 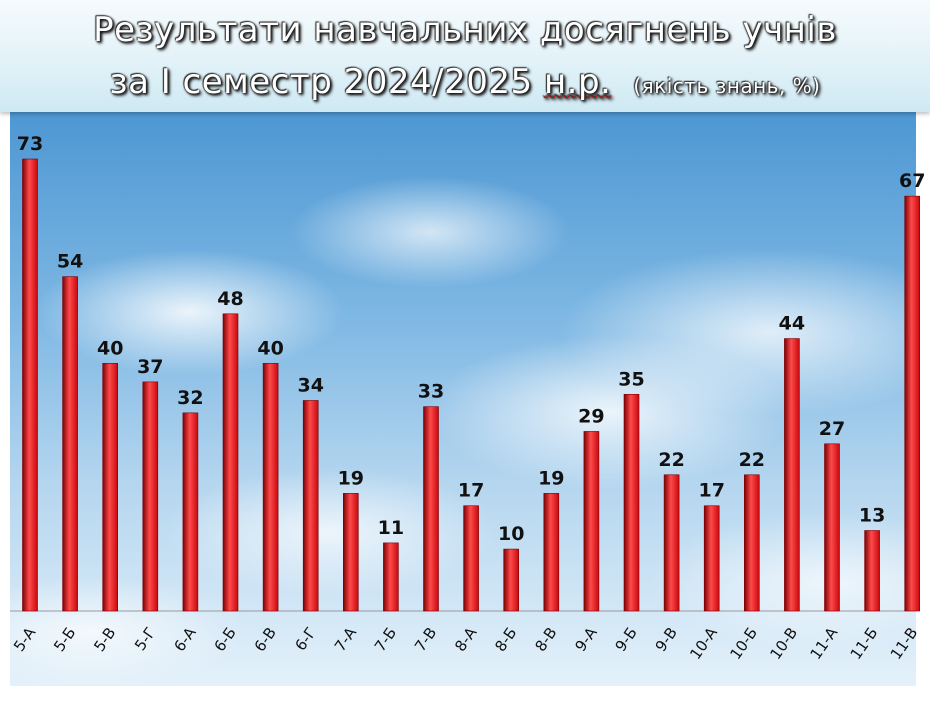 What do you see at coordinates (591, 416) in the screenshot?
I see `data-label-9-А: 29` at bounding box center [591, 416].